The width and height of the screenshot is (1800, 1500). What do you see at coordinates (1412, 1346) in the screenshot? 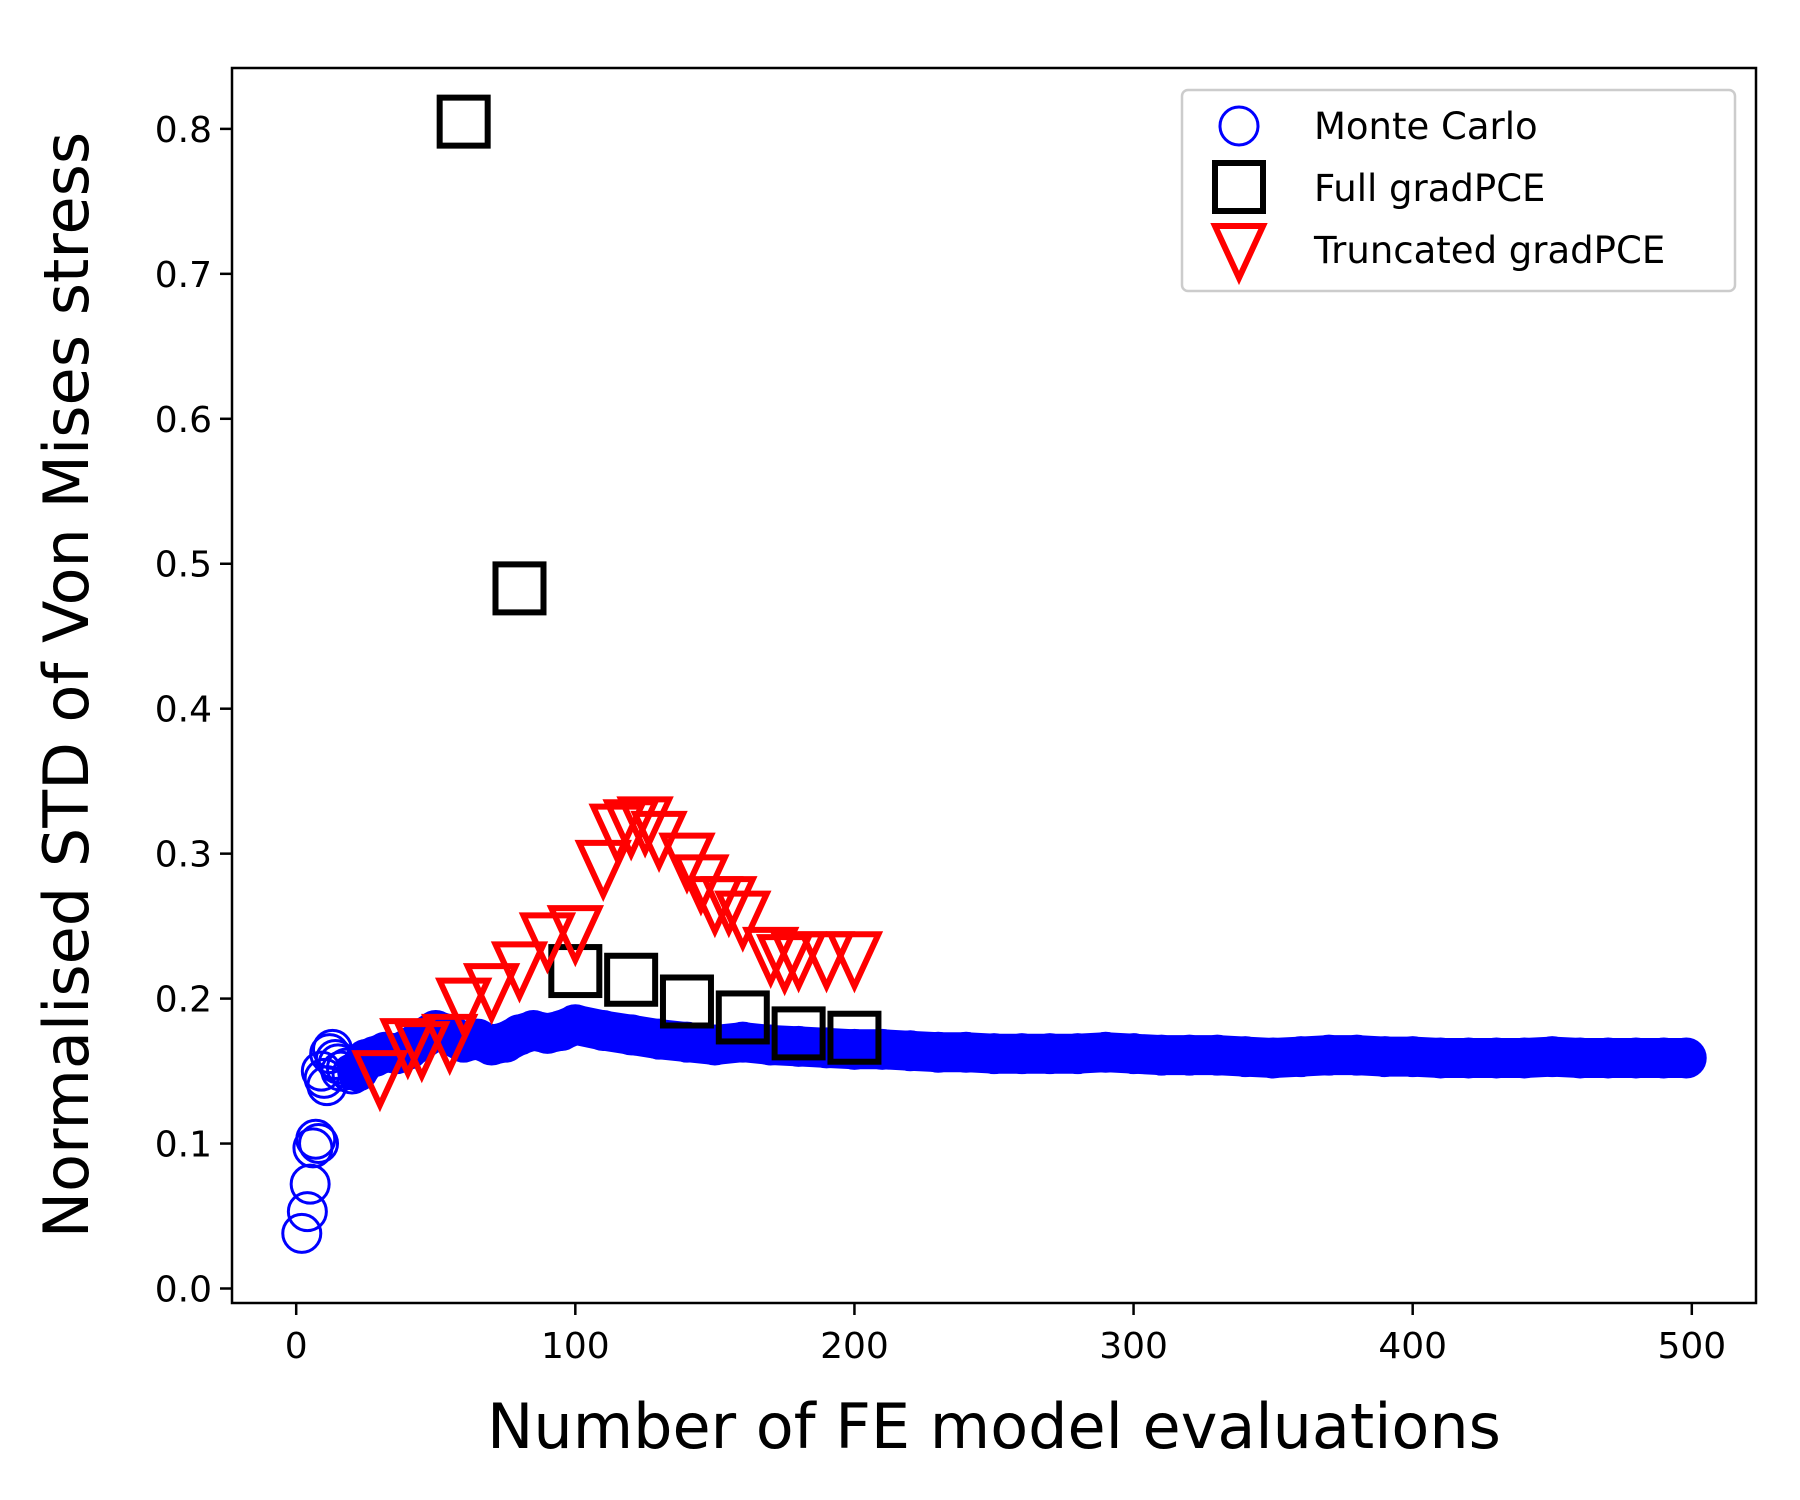
I see `x-tick-label: 400` at bounding box center [1412, 1346].